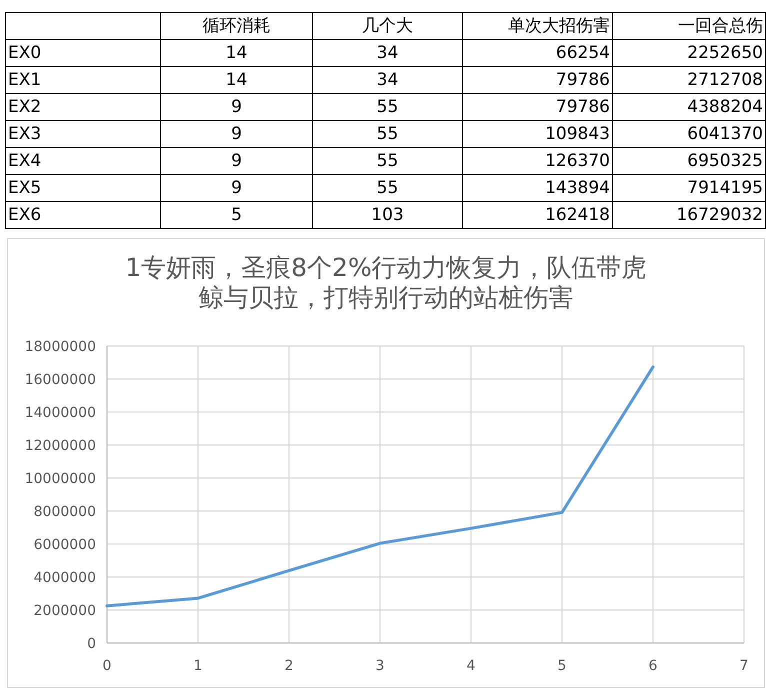  I want to click on y-tick-label: 2000000, so click(65, 611).